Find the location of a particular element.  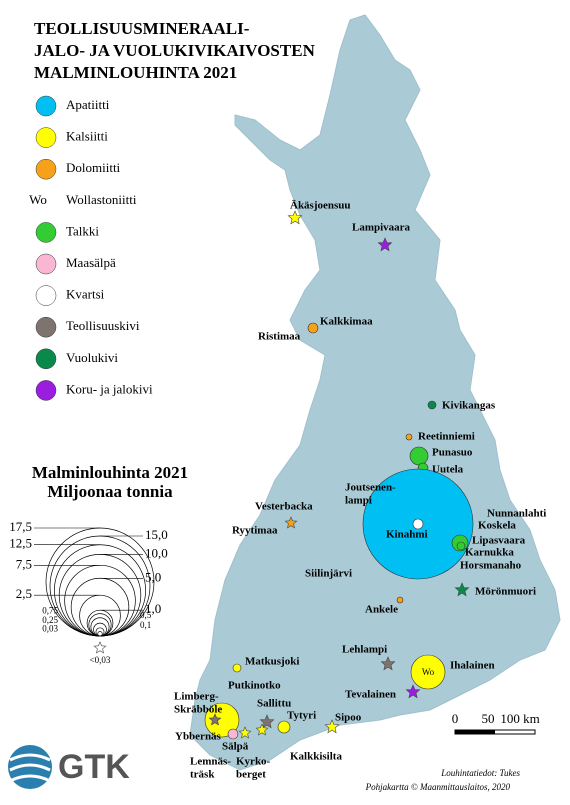

site-label: Lipasvaara is located at coordinates (499, 541).